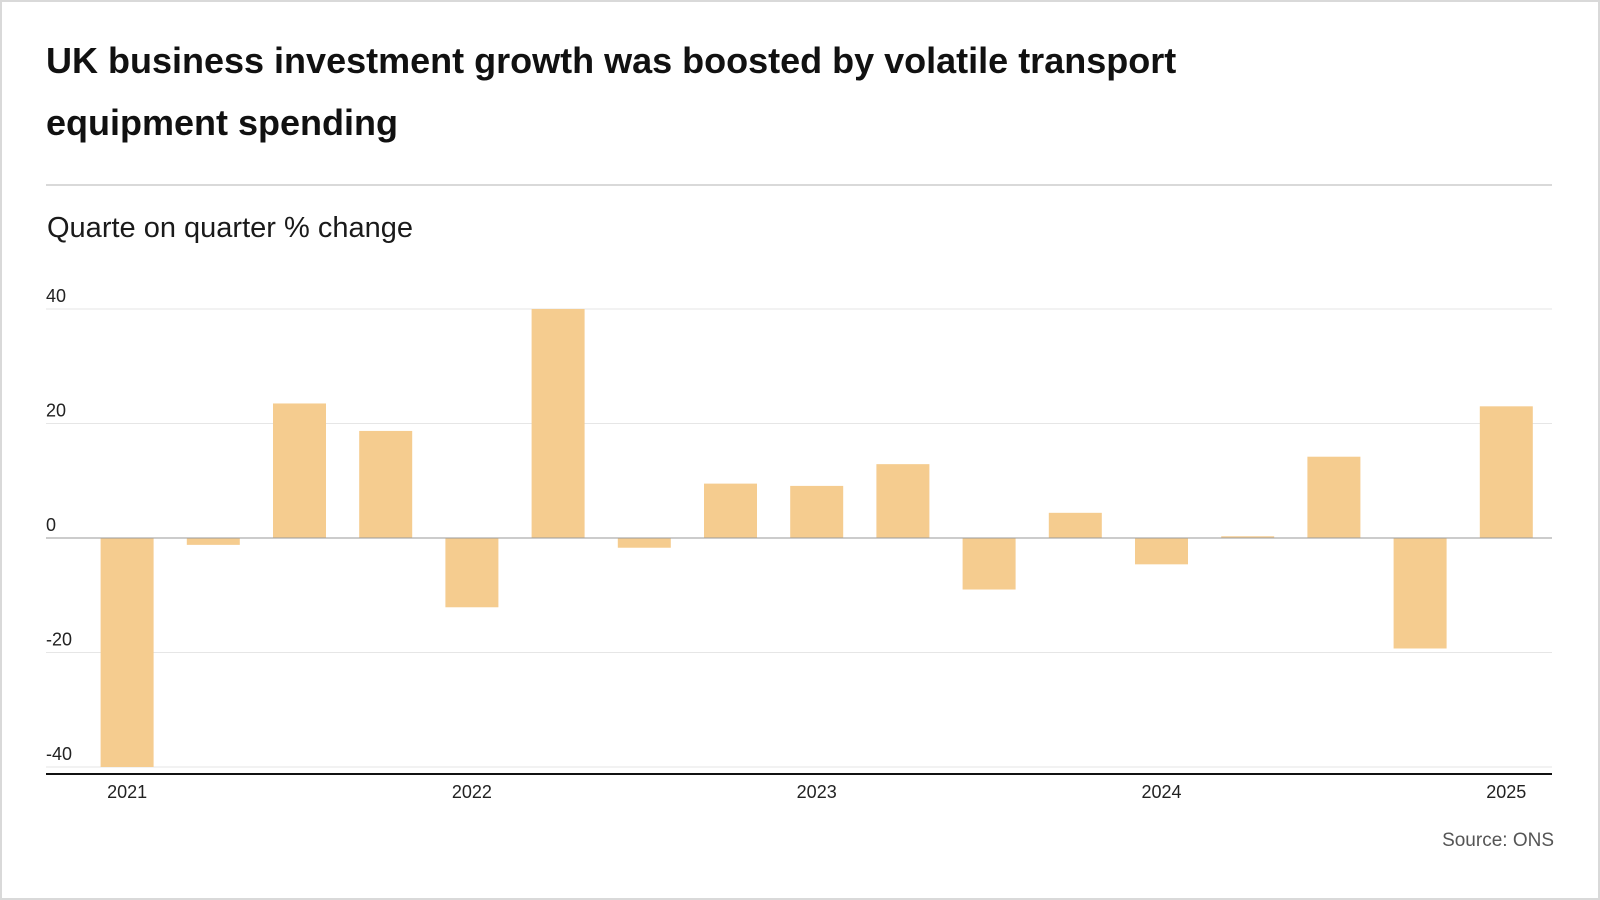 The height and width of the screenshot is (900, 1600). Describe the element at coordinates (472, 792) in the screenshot. I see `x-tick-label: 2022` at that location.